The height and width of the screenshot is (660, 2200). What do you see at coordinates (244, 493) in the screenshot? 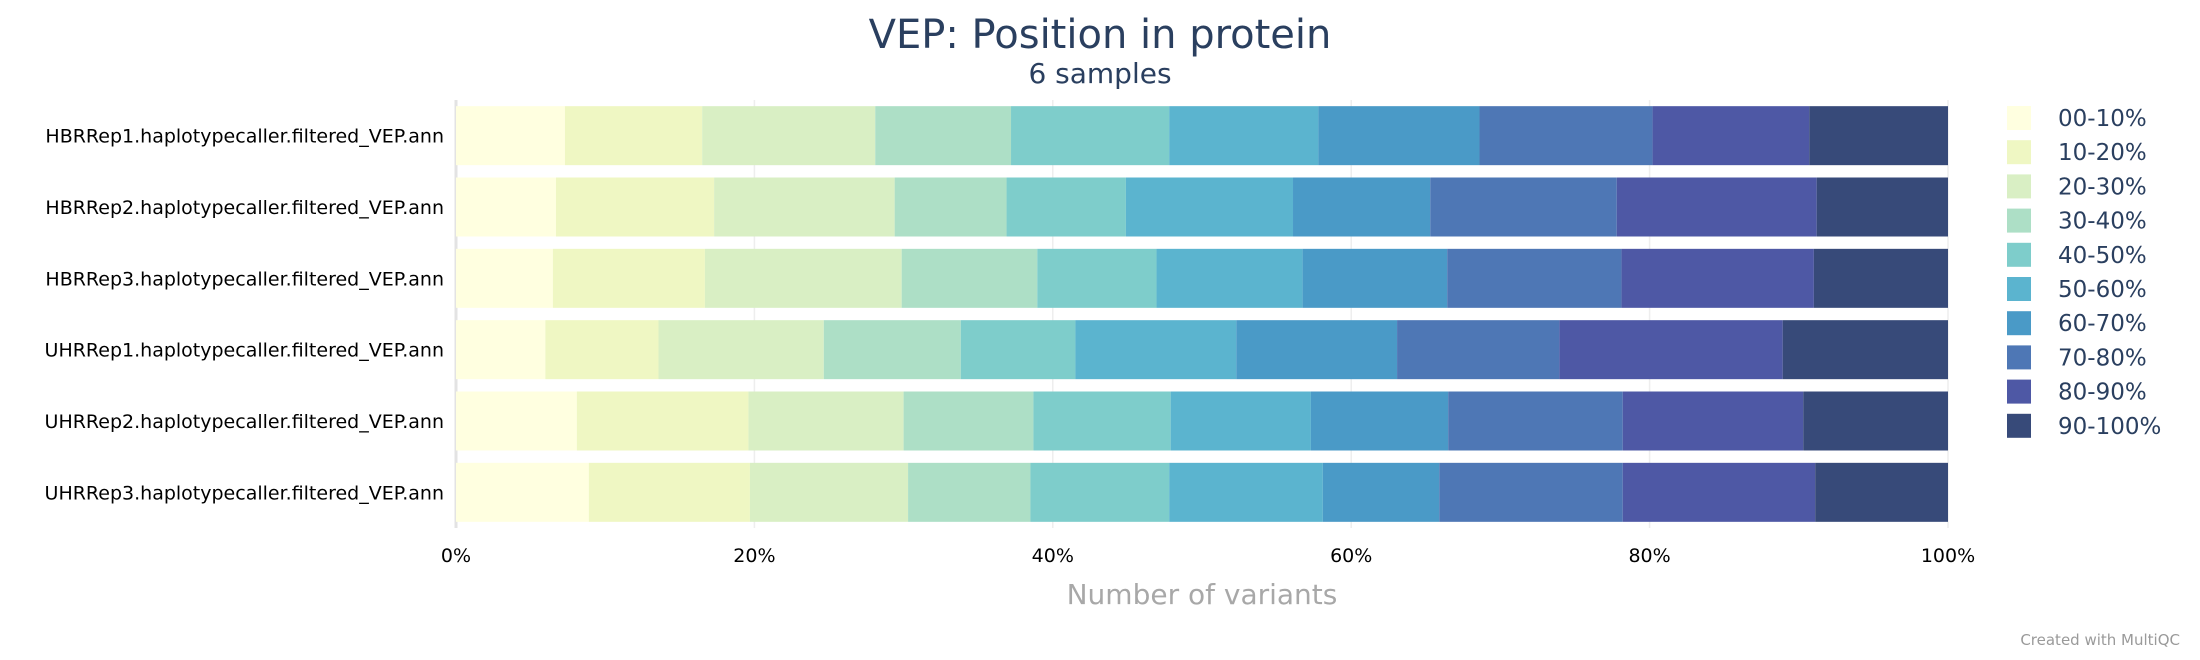
I see `category-label: UHRRep3.haplotypecaller.filtered_VEP.ann` at bounding box center [244, 493].